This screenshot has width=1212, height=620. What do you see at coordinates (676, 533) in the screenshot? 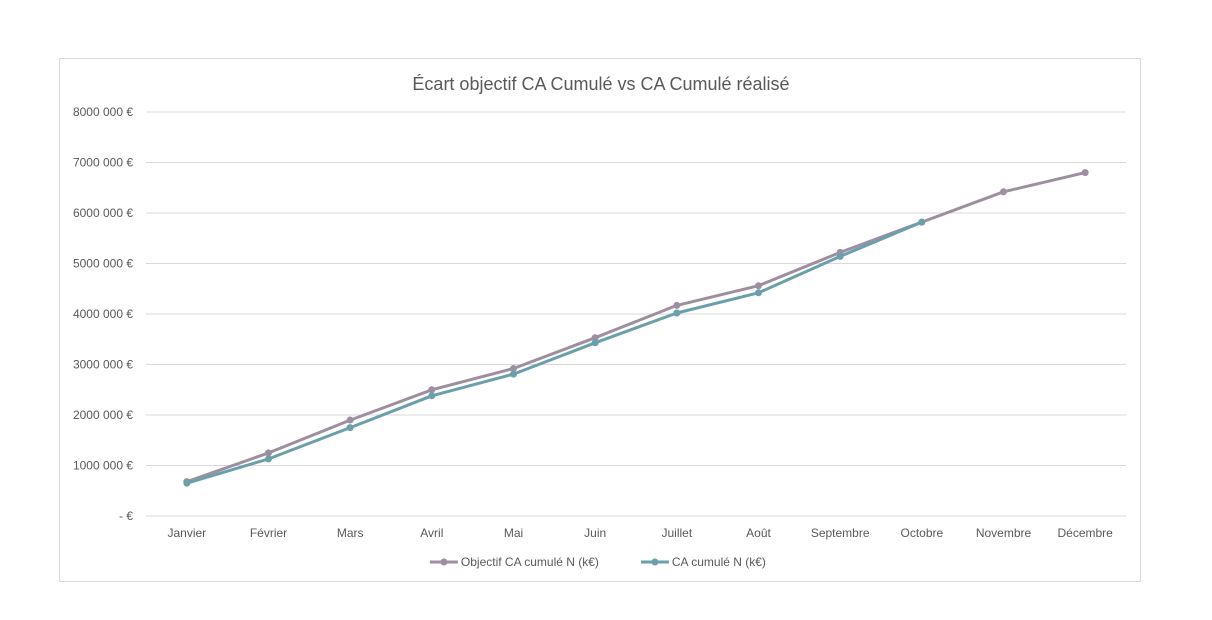
I see `x-tick-label: Juillet` at bounding box center [676, 533].